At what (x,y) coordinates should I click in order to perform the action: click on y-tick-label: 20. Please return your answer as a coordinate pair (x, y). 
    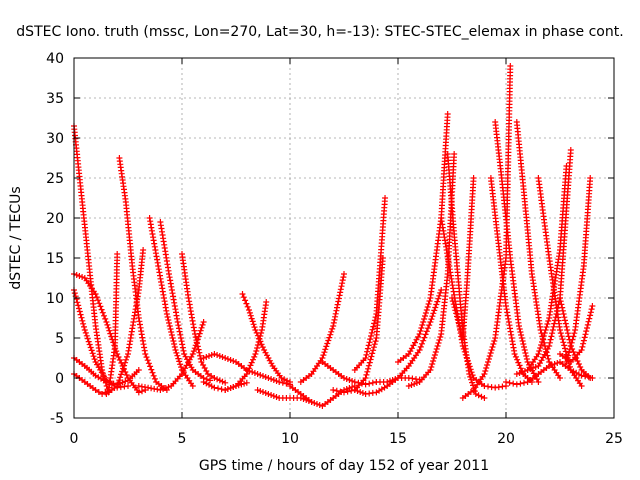
    Looking at the image, I should click on (55, 219).